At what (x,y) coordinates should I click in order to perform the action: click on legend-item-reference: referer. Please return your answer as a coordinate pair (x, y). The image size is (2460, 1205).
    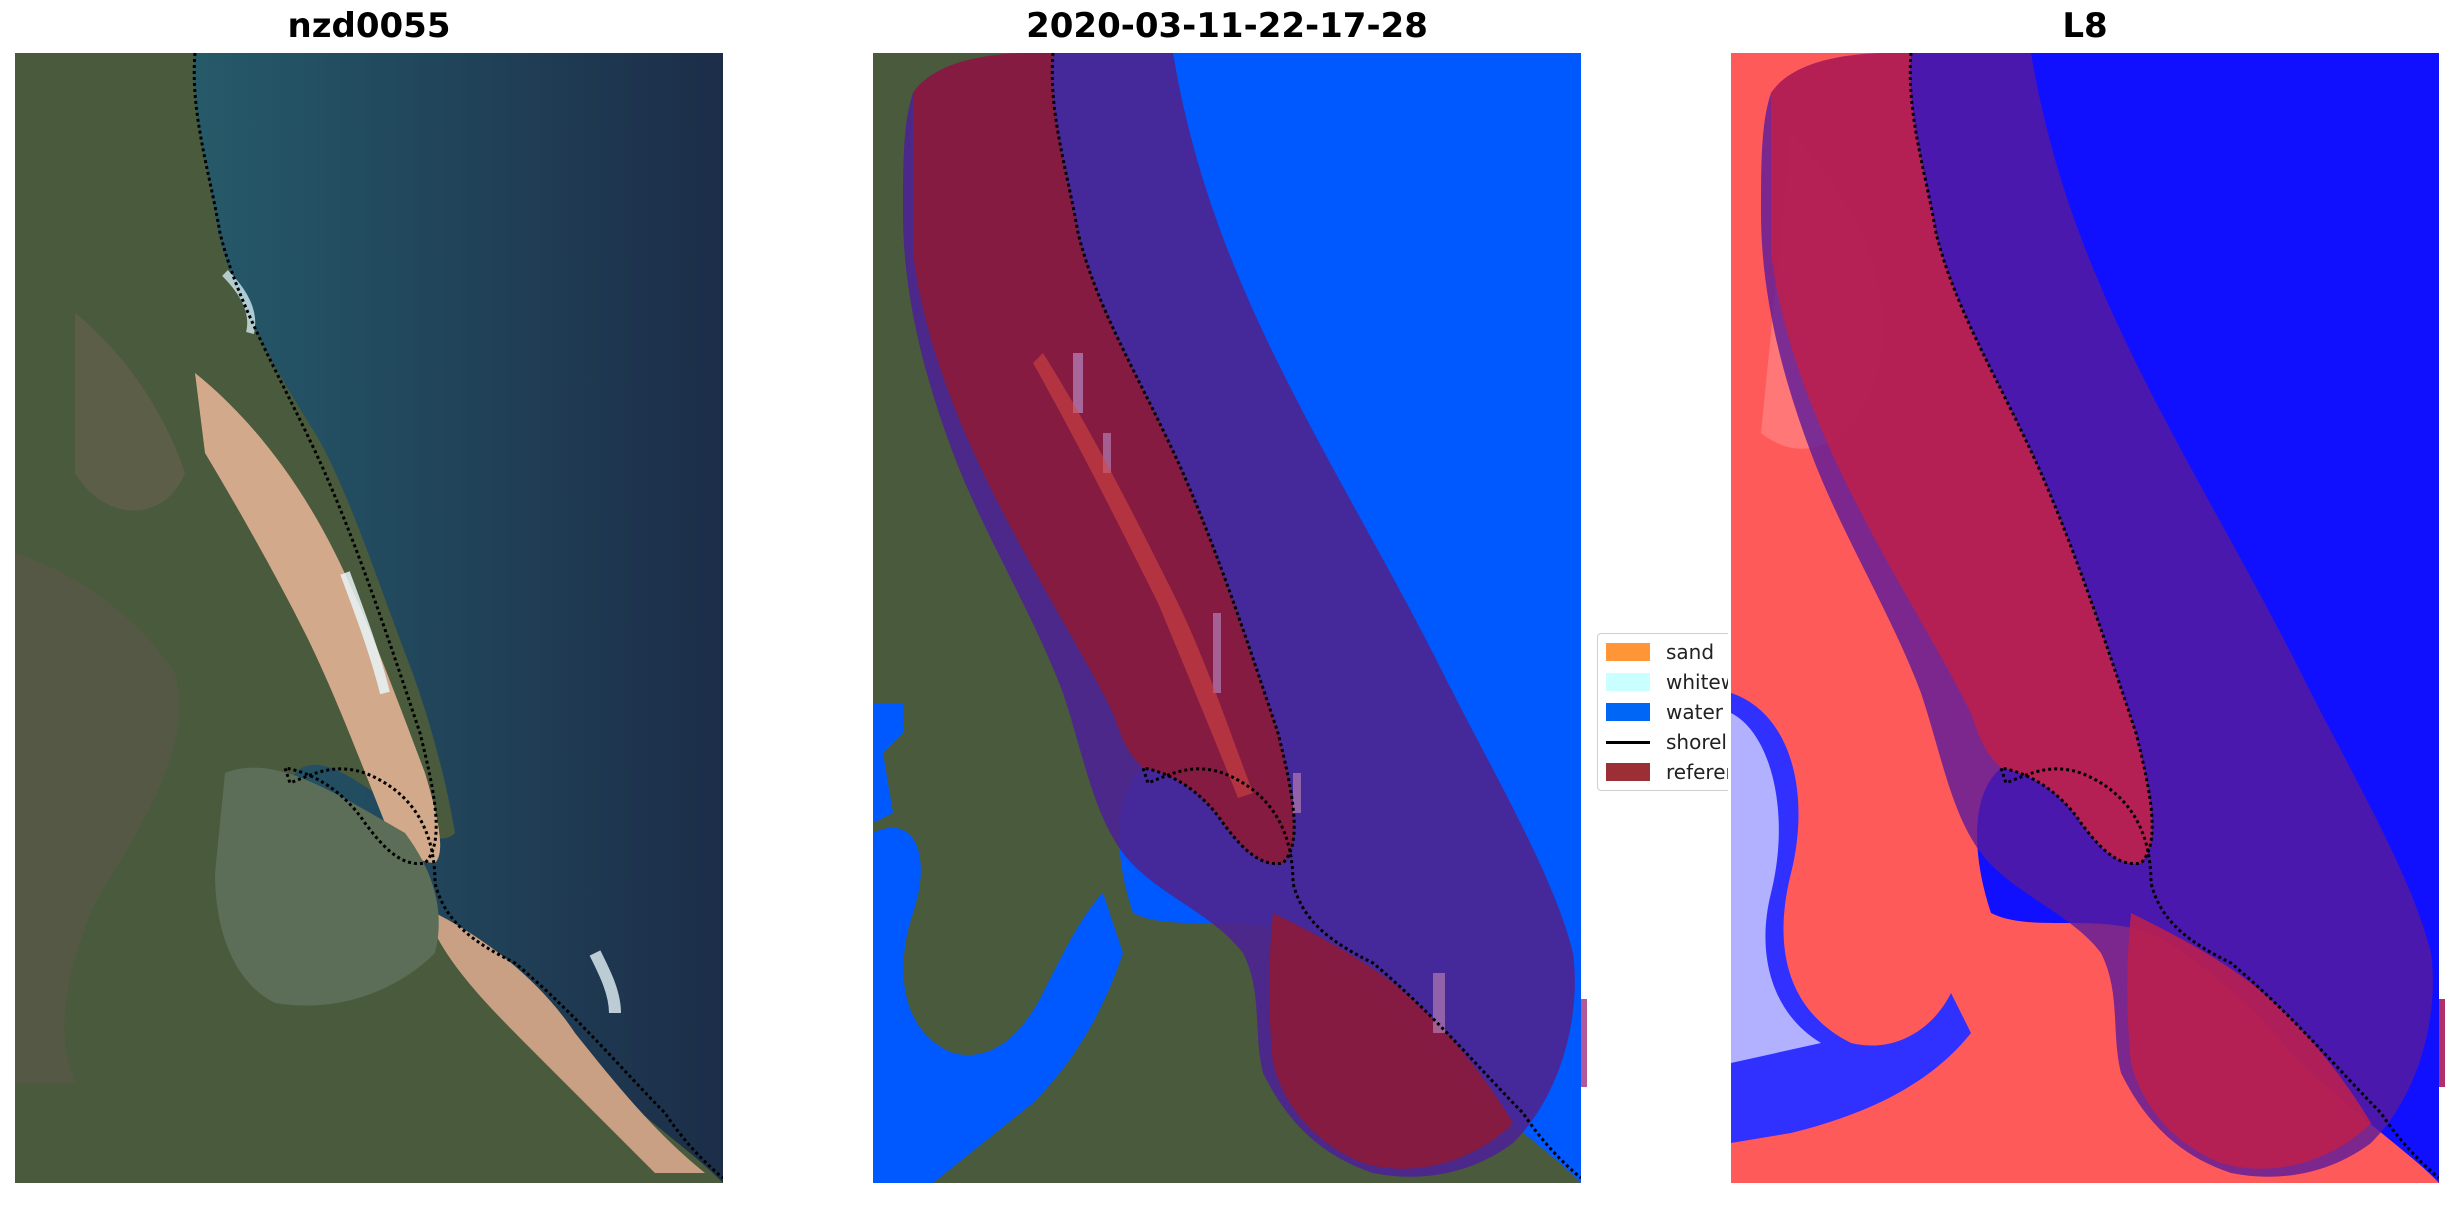
    Looking at the image, I should click on (1667, 772).